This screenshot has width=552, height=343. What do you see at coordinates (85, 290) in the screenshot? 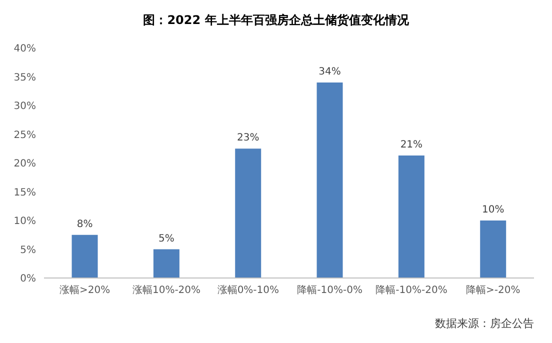
I see `x-tick-label: 涨幅>20%` at bounding box center [85, 290].